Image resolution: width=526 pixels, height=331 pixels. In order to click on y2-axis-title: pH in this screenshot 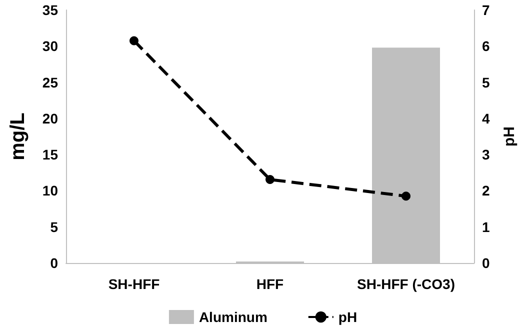, I will do `click(509, 136)`.